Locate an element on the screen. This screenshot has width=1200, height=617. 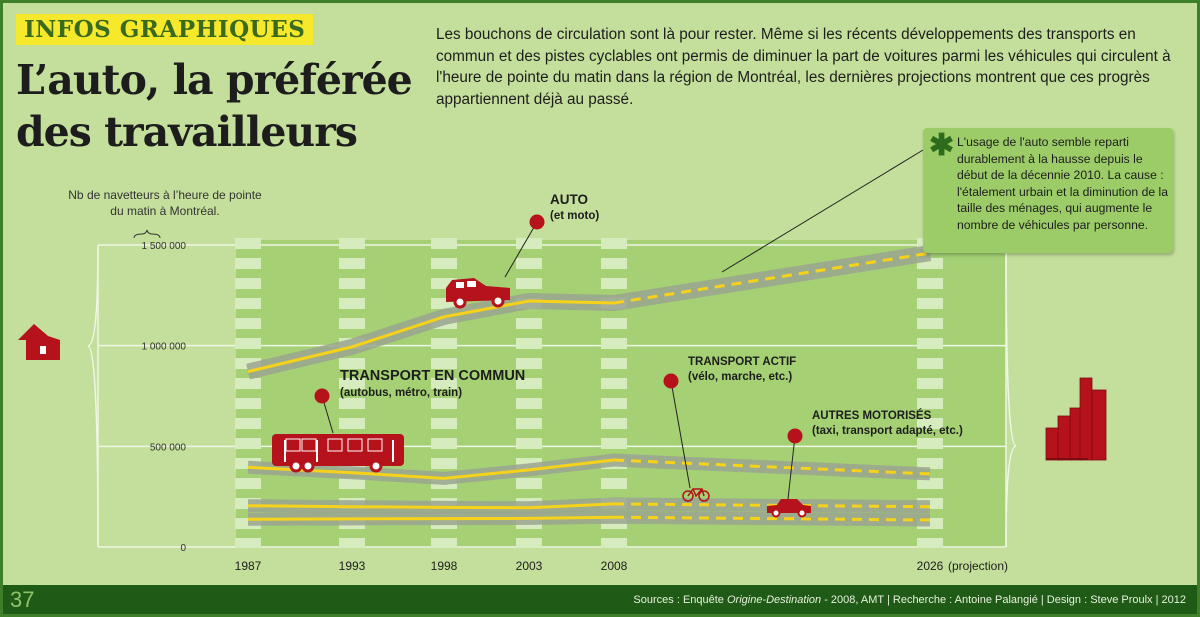
y-label-brace is located at coordinates (147, 234).